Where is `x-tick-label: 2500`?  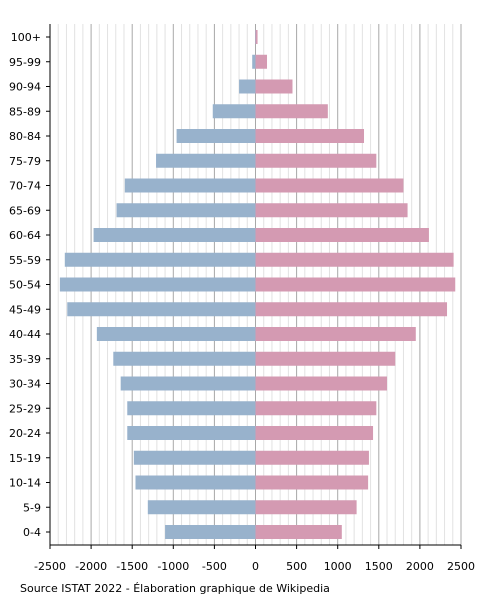
x-tick-label: 2500 is located at coordinates (461, 566).